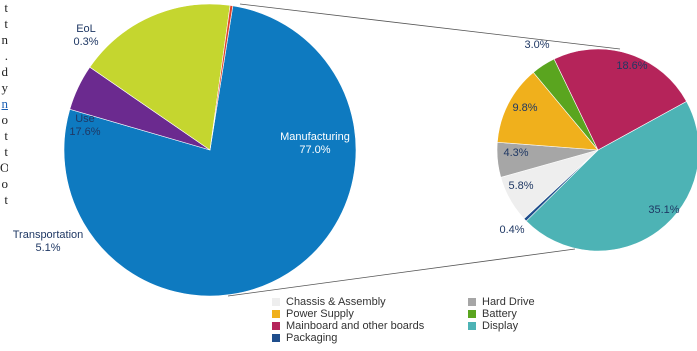 The width and height of the screenshot is (697, 351). Describe the element at coordinates (631, 66) in the screenshot. I see `data-label-mainboard-and-other-boards: 18.6%` at that location.